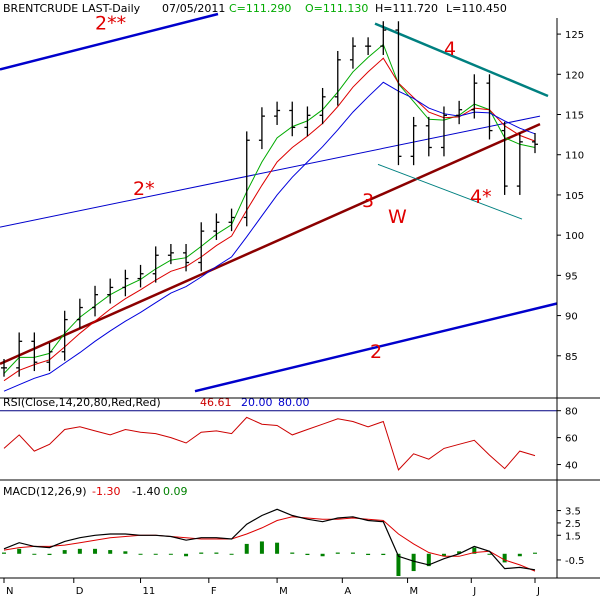 The width and height of the screenshot is (600, 600). I want to click on macd-line, so click(269, 539).